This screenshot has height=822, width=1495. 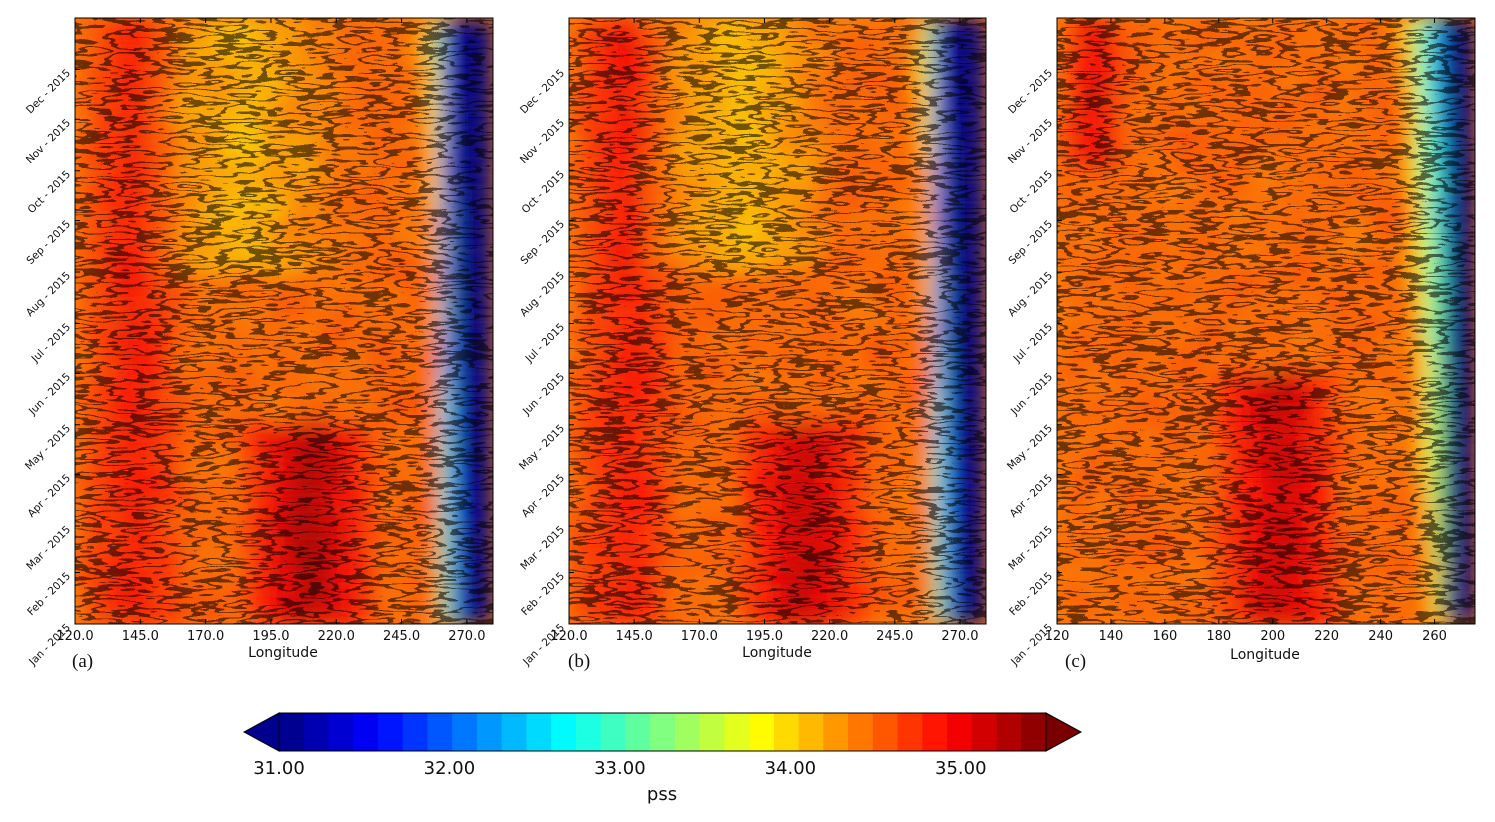 I want to click on x-tick-label: 120, so click(x=1057, y=636).